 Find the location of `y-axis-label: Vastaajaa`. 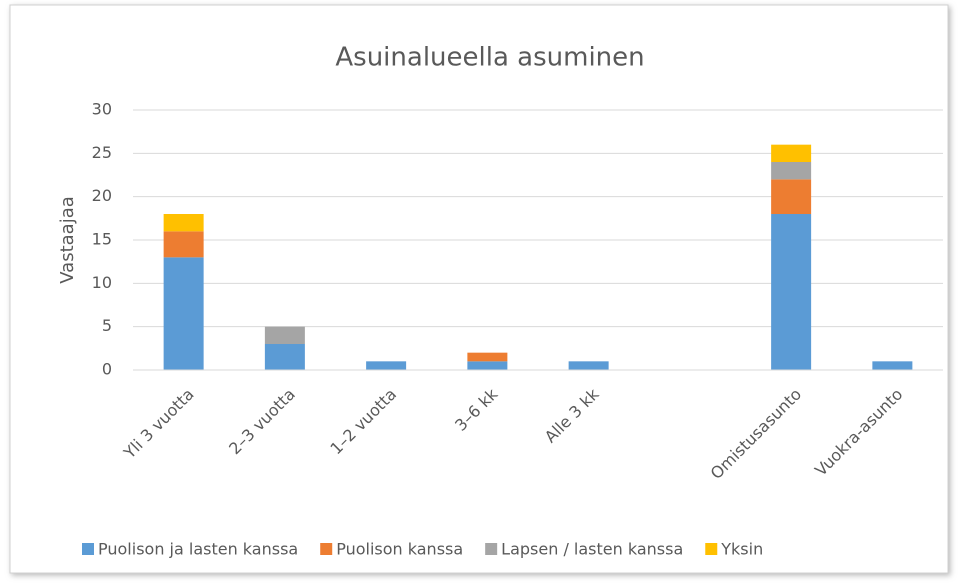

y-axis-label: Vastaajaa is located at coordinates (67, 240).